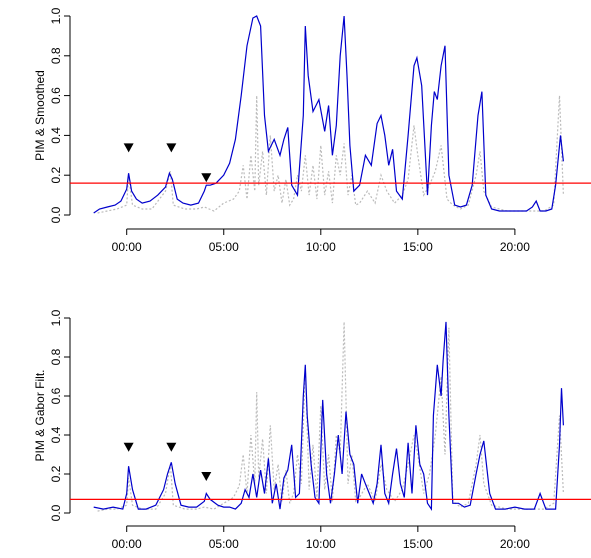 The width and height of the screenshot is (591, 558). I want to click on y-axis-label: PIM & Gabor Filt., so click(40, 415).